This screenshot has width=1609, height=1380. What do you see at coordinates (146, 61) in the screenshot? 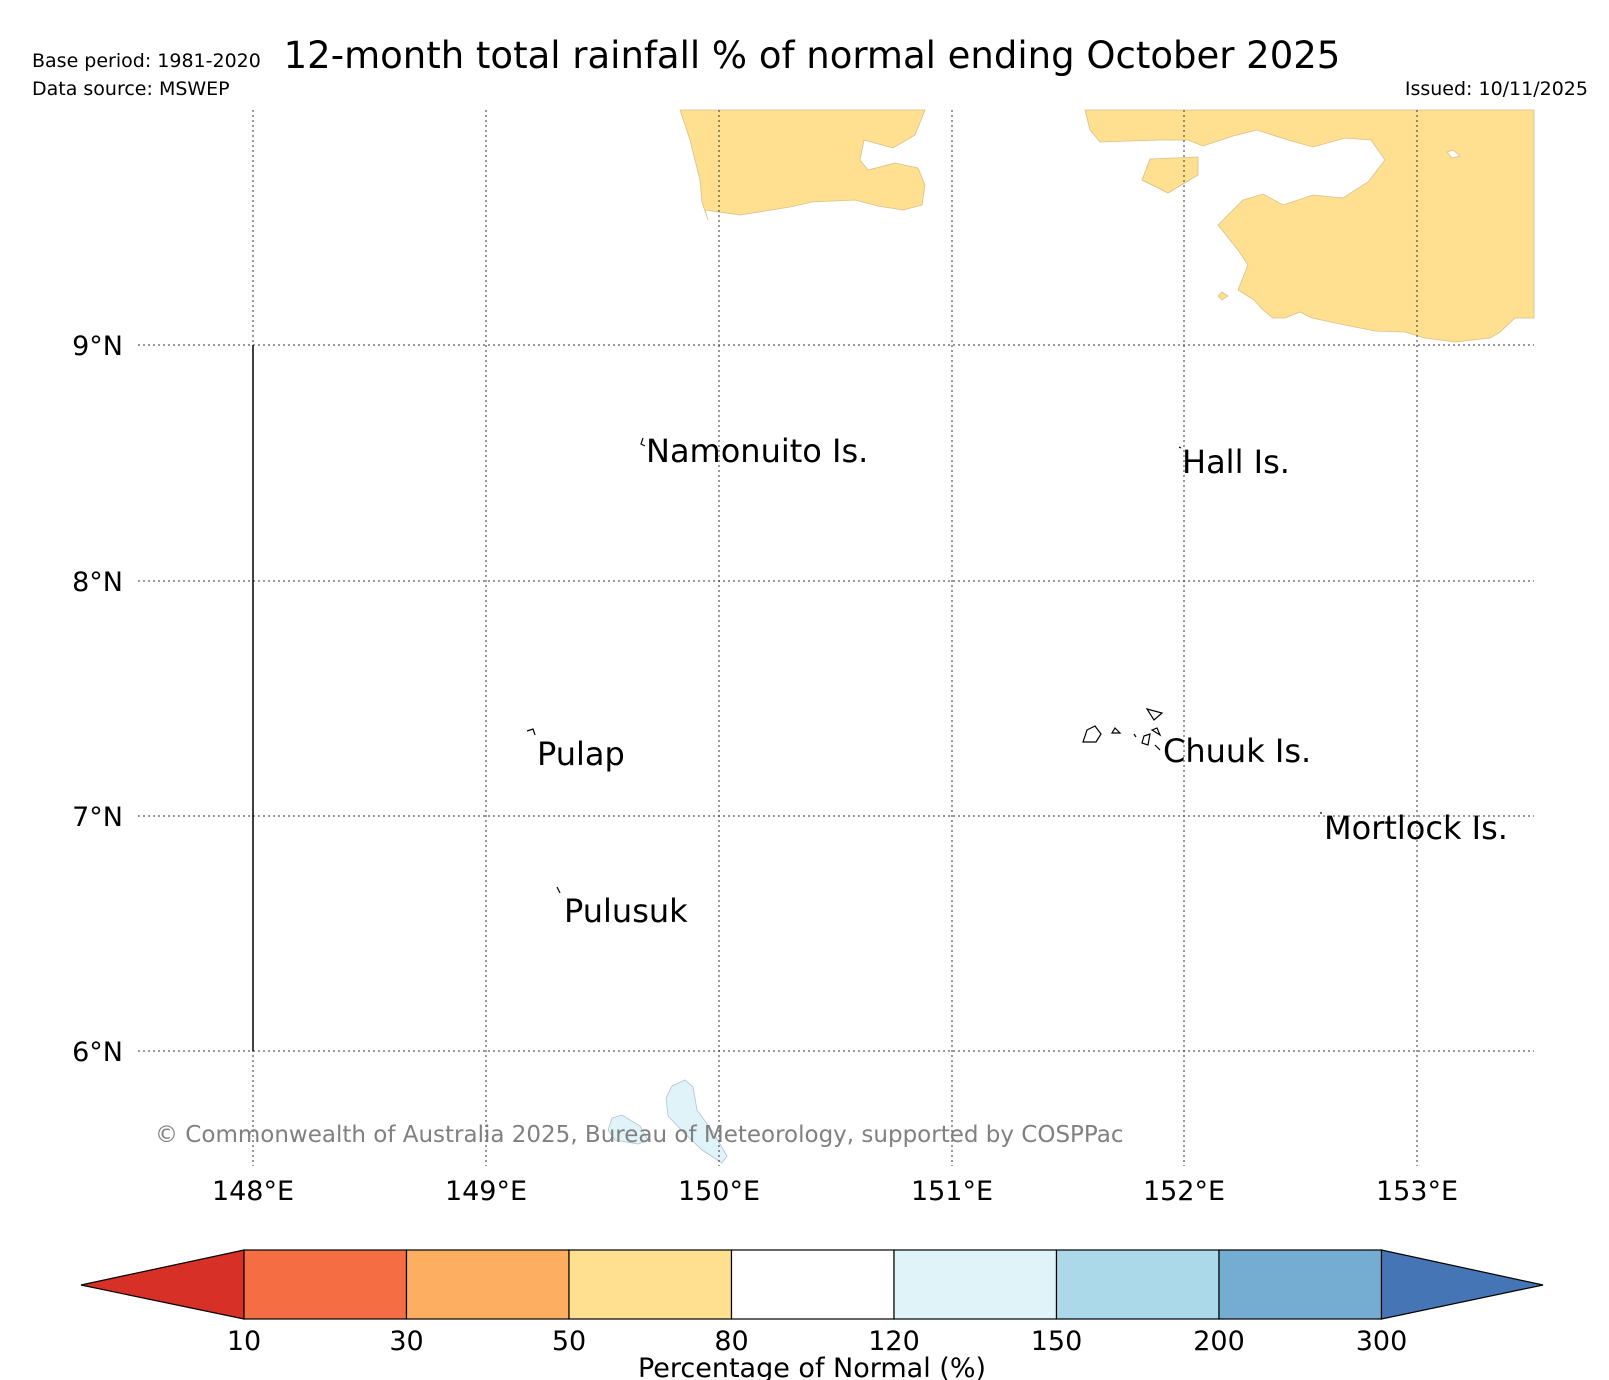
I see `base-period-note: Base period: 1981-2020` at bounding box center [146, 61].